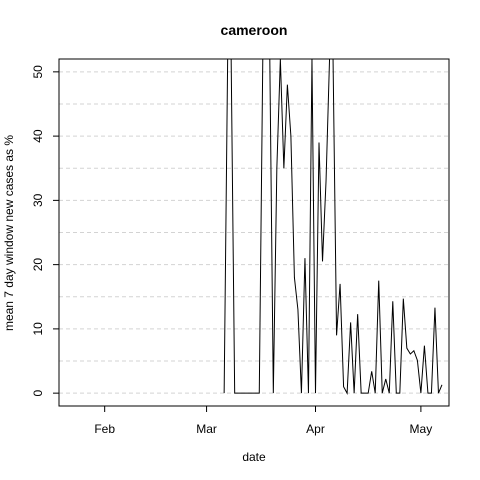  What do you see at coordinates (421, 429) in the screenshot?
I see `x-tick-label: May` at bounding box center [421, 429].